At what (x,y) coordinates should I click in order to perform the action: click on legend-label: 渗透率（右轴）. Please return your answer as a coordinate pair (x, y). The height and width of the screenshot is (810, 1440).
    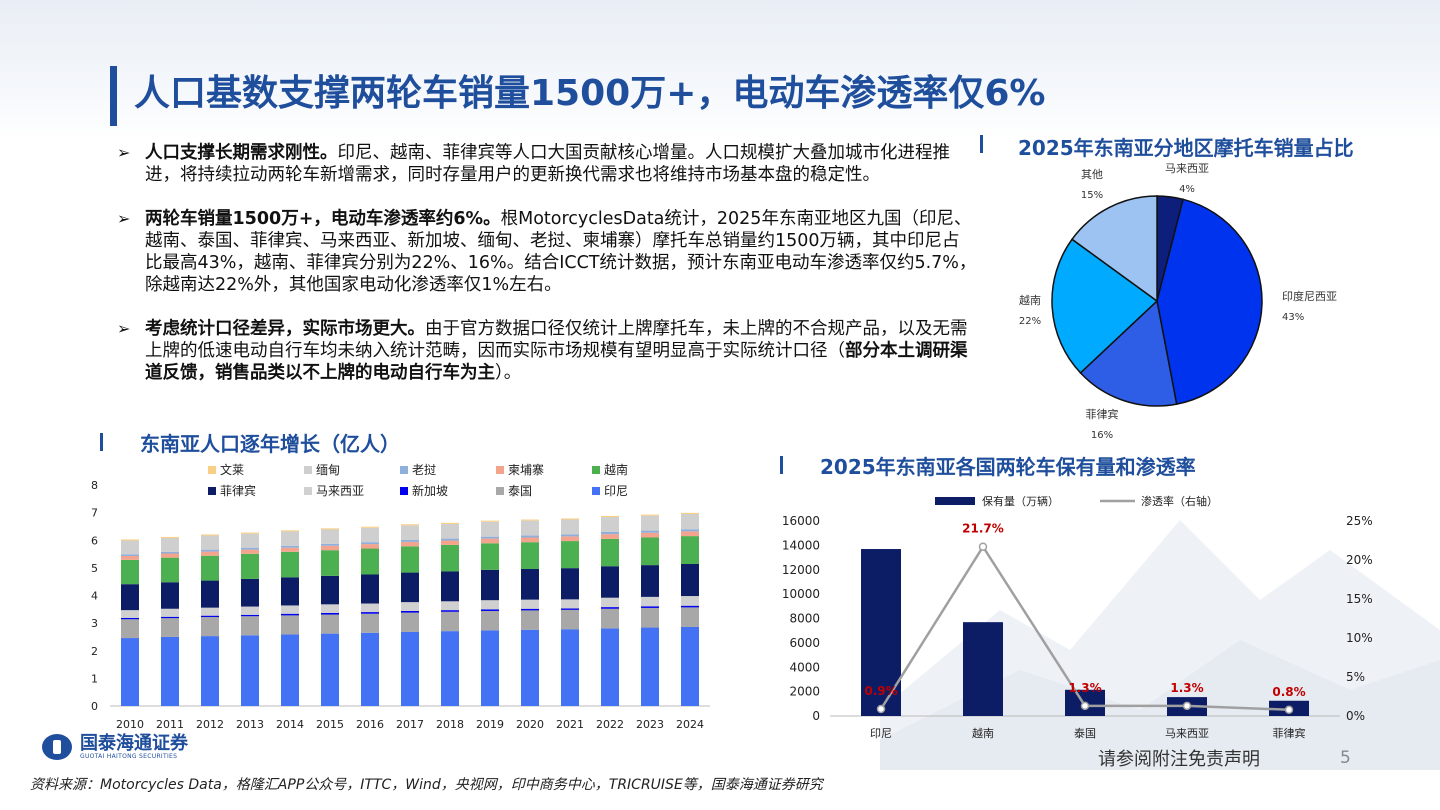
    Looking at the image, I should click on (1179, 501).